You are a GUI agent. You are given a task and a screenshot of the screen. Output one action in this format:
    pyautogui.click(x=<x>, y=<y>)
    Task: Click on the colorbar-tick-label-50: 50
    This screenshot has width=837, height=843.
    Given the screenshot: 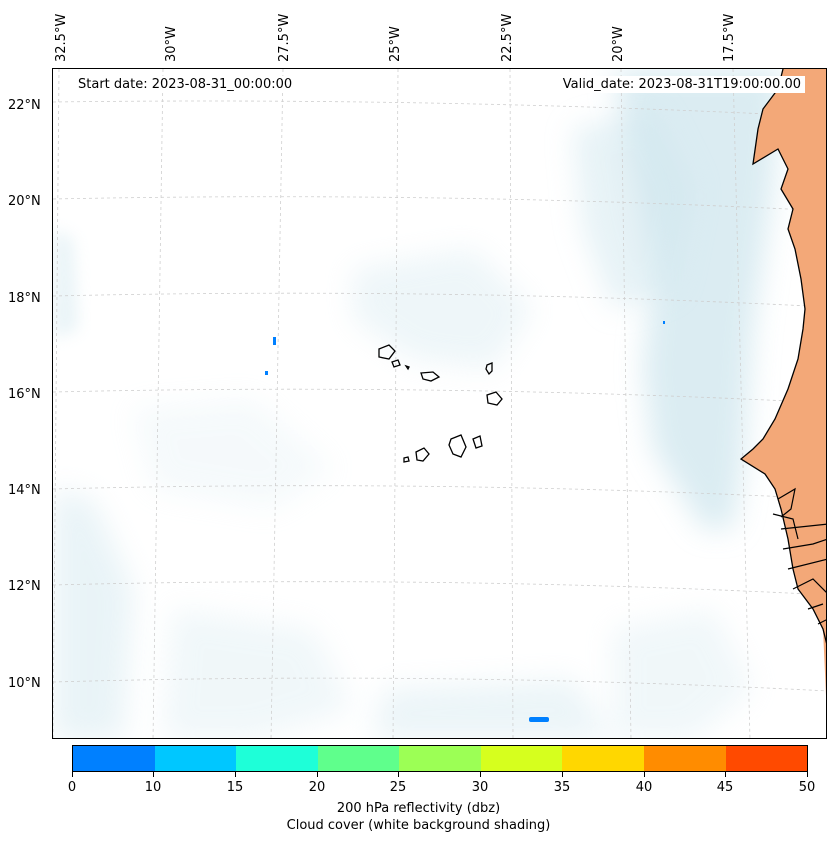 What is the action you would take?
    pyautogui.click(x=807, y=787)
    